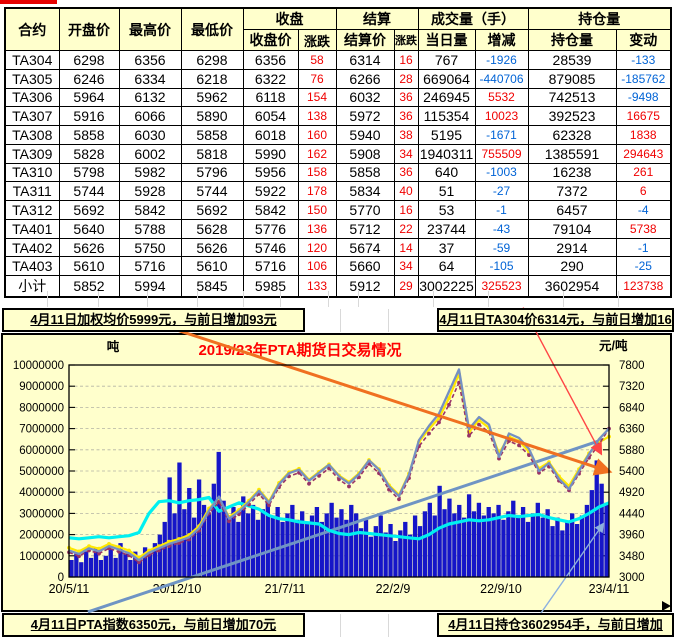 This screenshot has width=674, height=637. What do you see at coordinates (32, 210) in the screenshot?
I see `cell: TA312` at bounding box center [32, 210].